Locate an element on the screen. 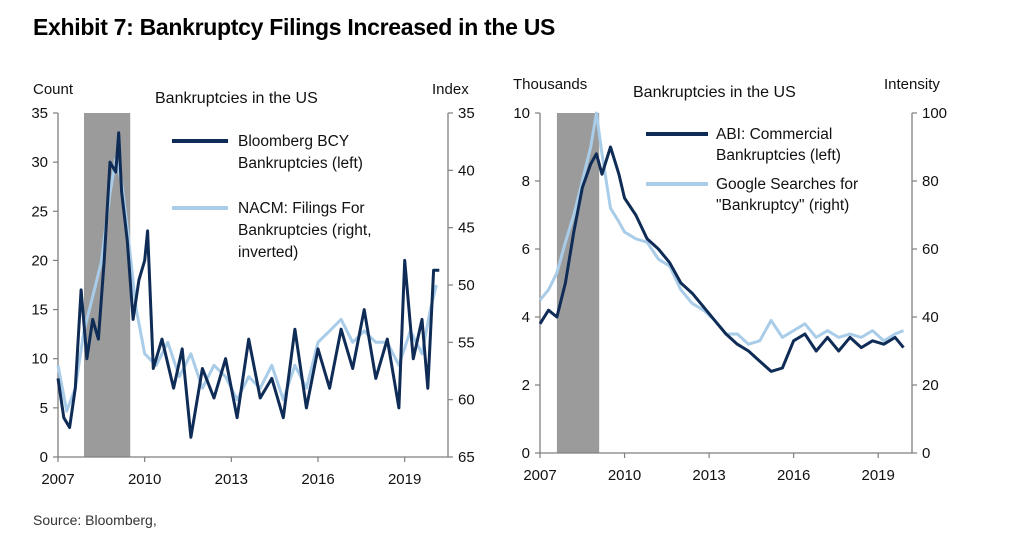 This screenshot has width=1024, height=558. chart-left-left-tick-label: 25 is located at coordinates (39, 211).